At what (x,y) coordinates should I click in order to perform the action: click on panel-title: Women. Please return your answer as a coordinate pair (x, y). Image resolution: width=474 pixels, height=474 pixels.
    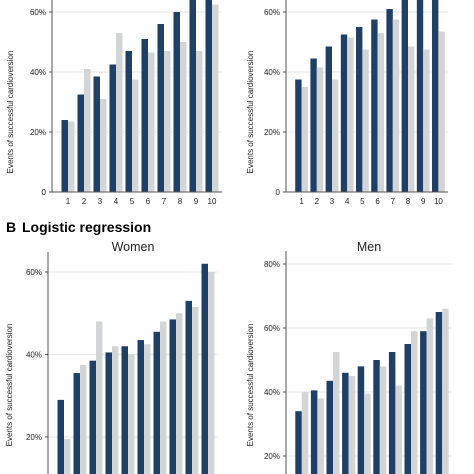
    Looking at the image, I should click on (133, 247).